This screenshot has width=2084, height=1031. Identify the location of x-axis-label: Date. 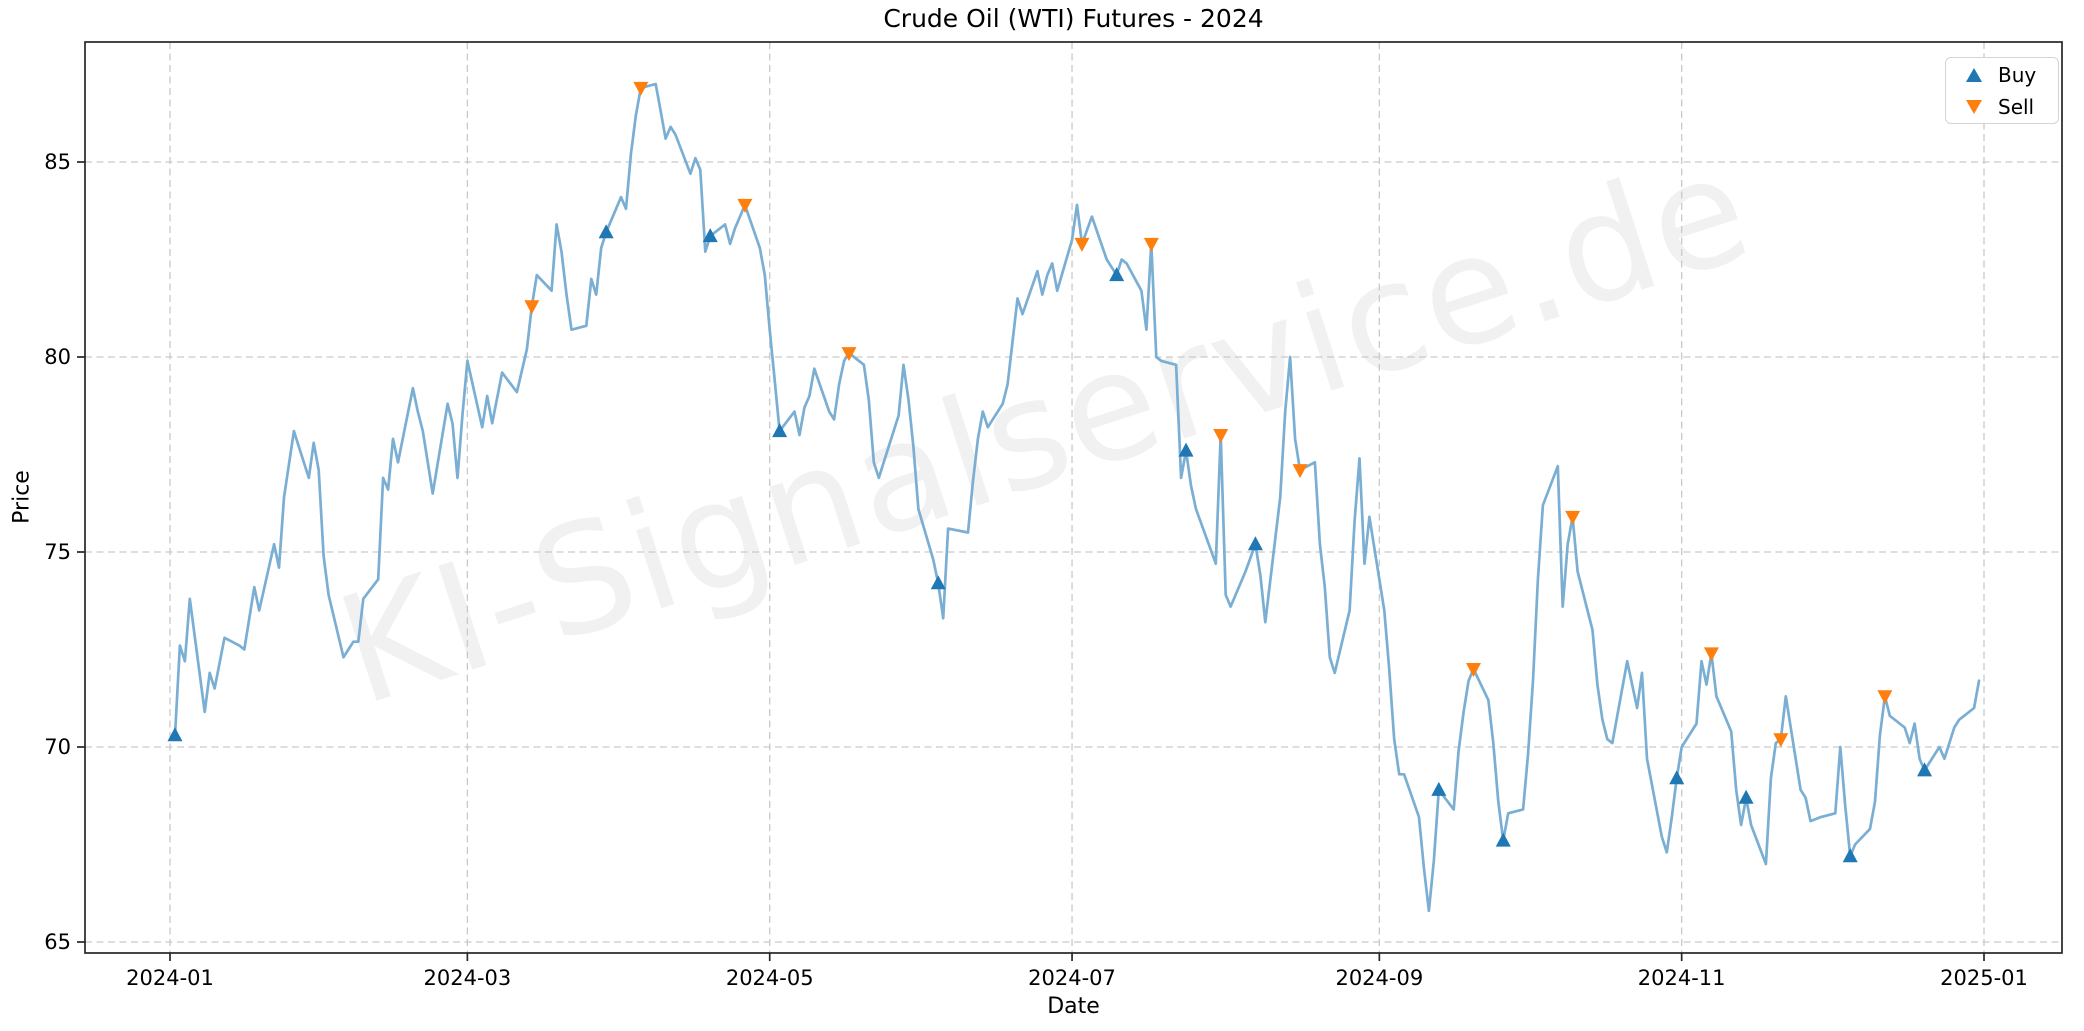
(1073, 1006).